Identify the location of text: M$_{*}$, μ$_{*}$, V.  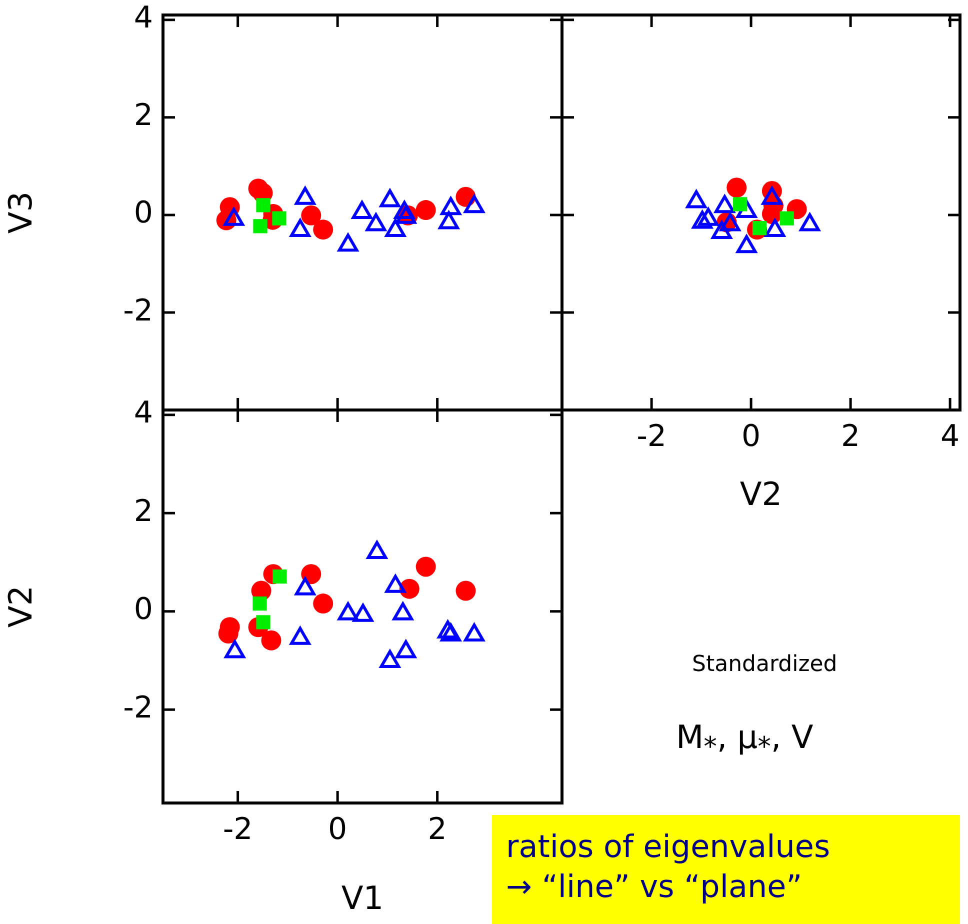
(745, 740).